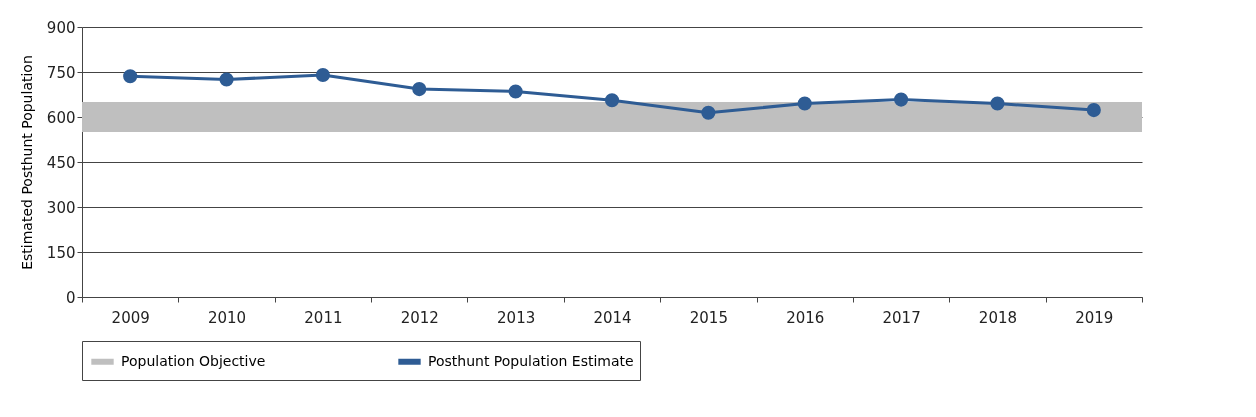 The height and width of the screenshot is (417, 1256). Describe the element at coordinates (61, 72) in the screenshot. I see `y-tick-label: 750` at that location.